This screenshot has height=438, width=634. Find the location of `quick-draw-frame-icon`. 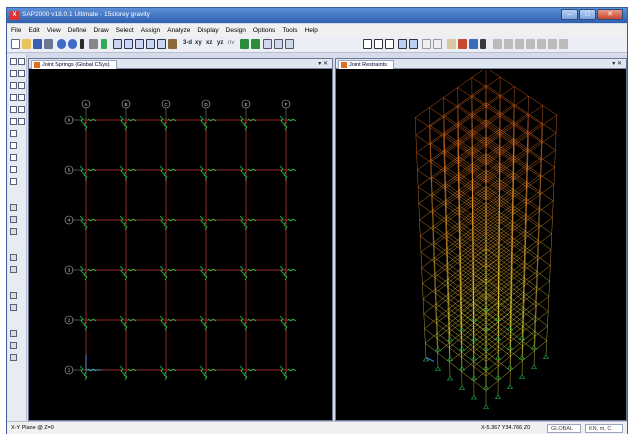

quick-draw-frame-icon is located at coordinates (21, 85).